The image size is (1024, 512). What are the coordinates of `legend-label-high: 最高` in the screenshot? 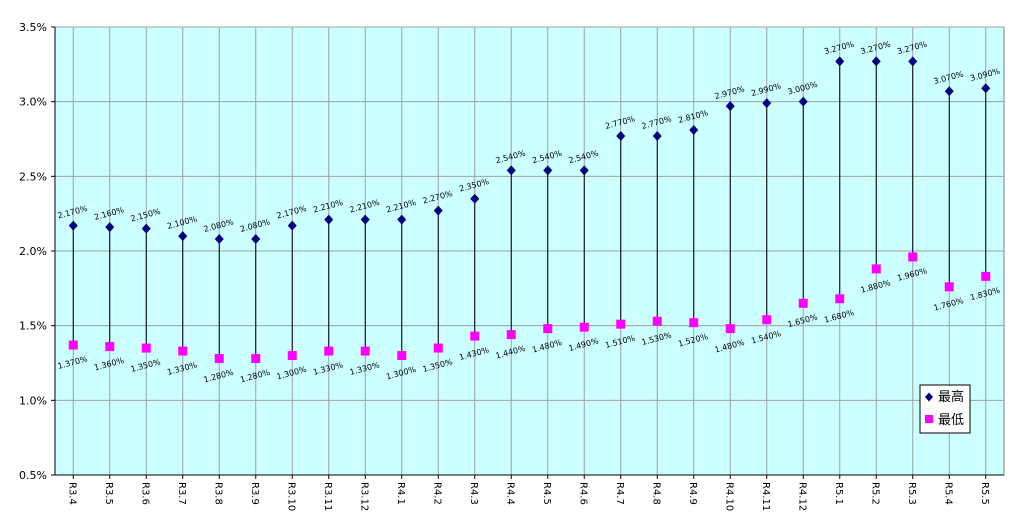 It's located at (951, 397).